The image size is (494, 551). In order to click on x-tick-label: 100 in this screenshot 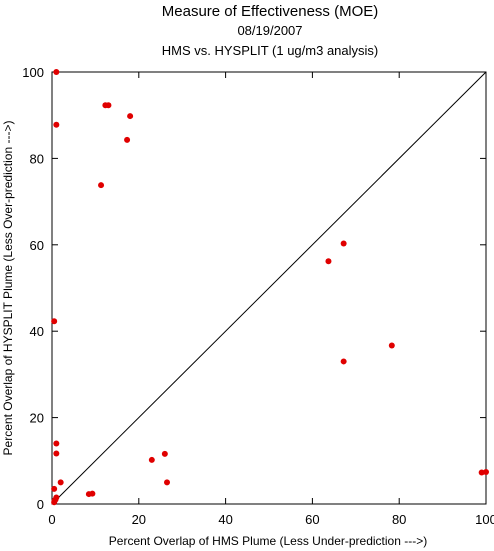, I will do `click(484, 519)`.